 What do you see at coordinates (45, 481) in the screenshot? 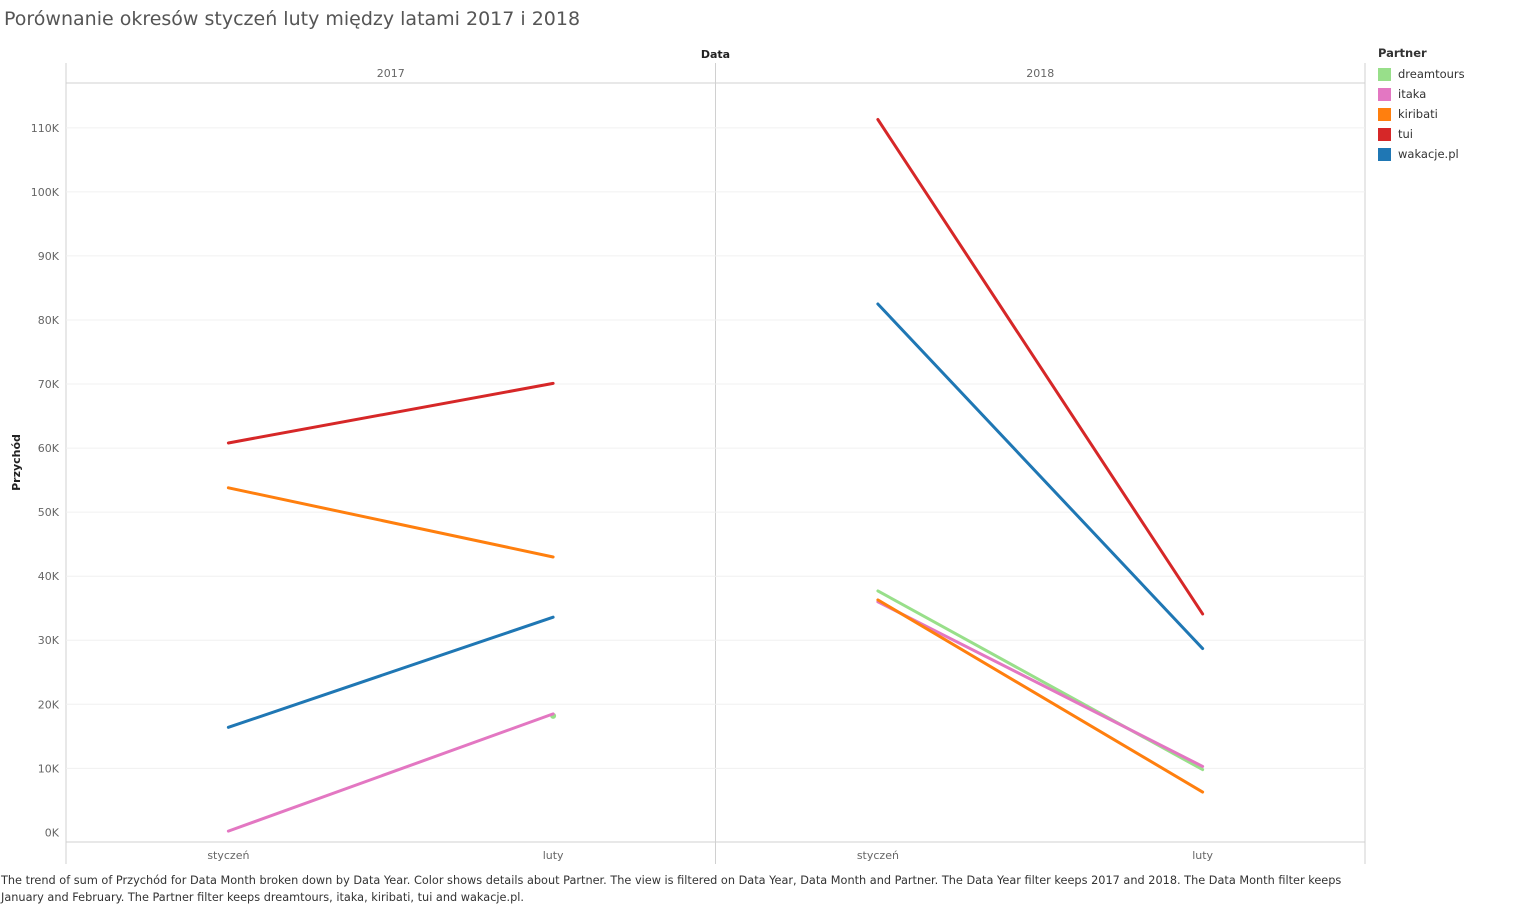
I see `y-axis-ticks: 0K 10K 20K 30K 40K 50K 60K 70K 80K 90K 100K 110K` at bounding box center [45, 481].